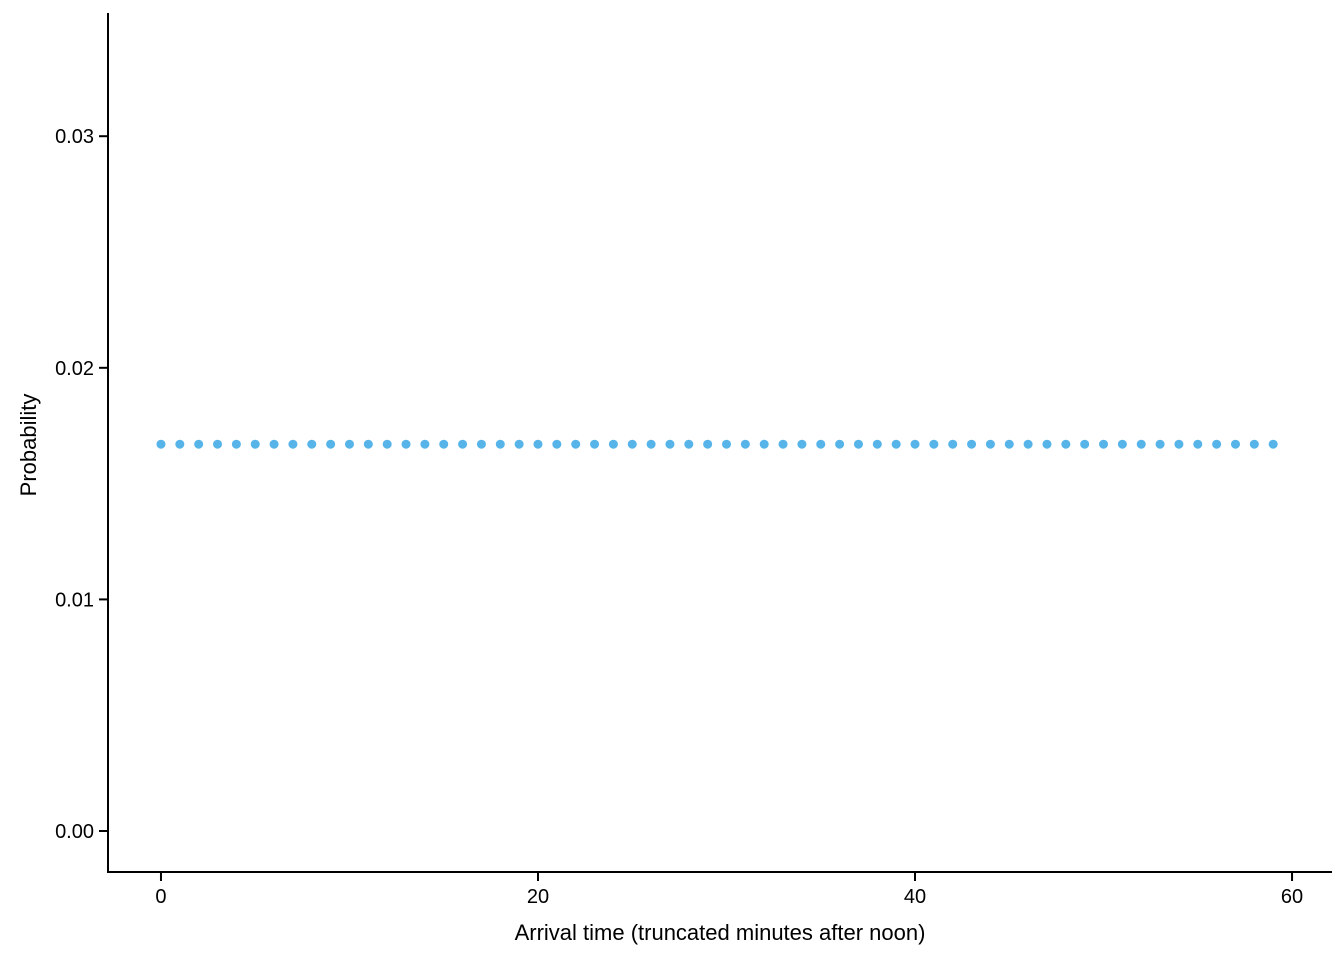 The height and width of the screenshot is (960, 1344). What do you see at coordinates (1292, 897) in the screenshot?
I see `x-tick-label: 60` at bounding box center [1292, 897].